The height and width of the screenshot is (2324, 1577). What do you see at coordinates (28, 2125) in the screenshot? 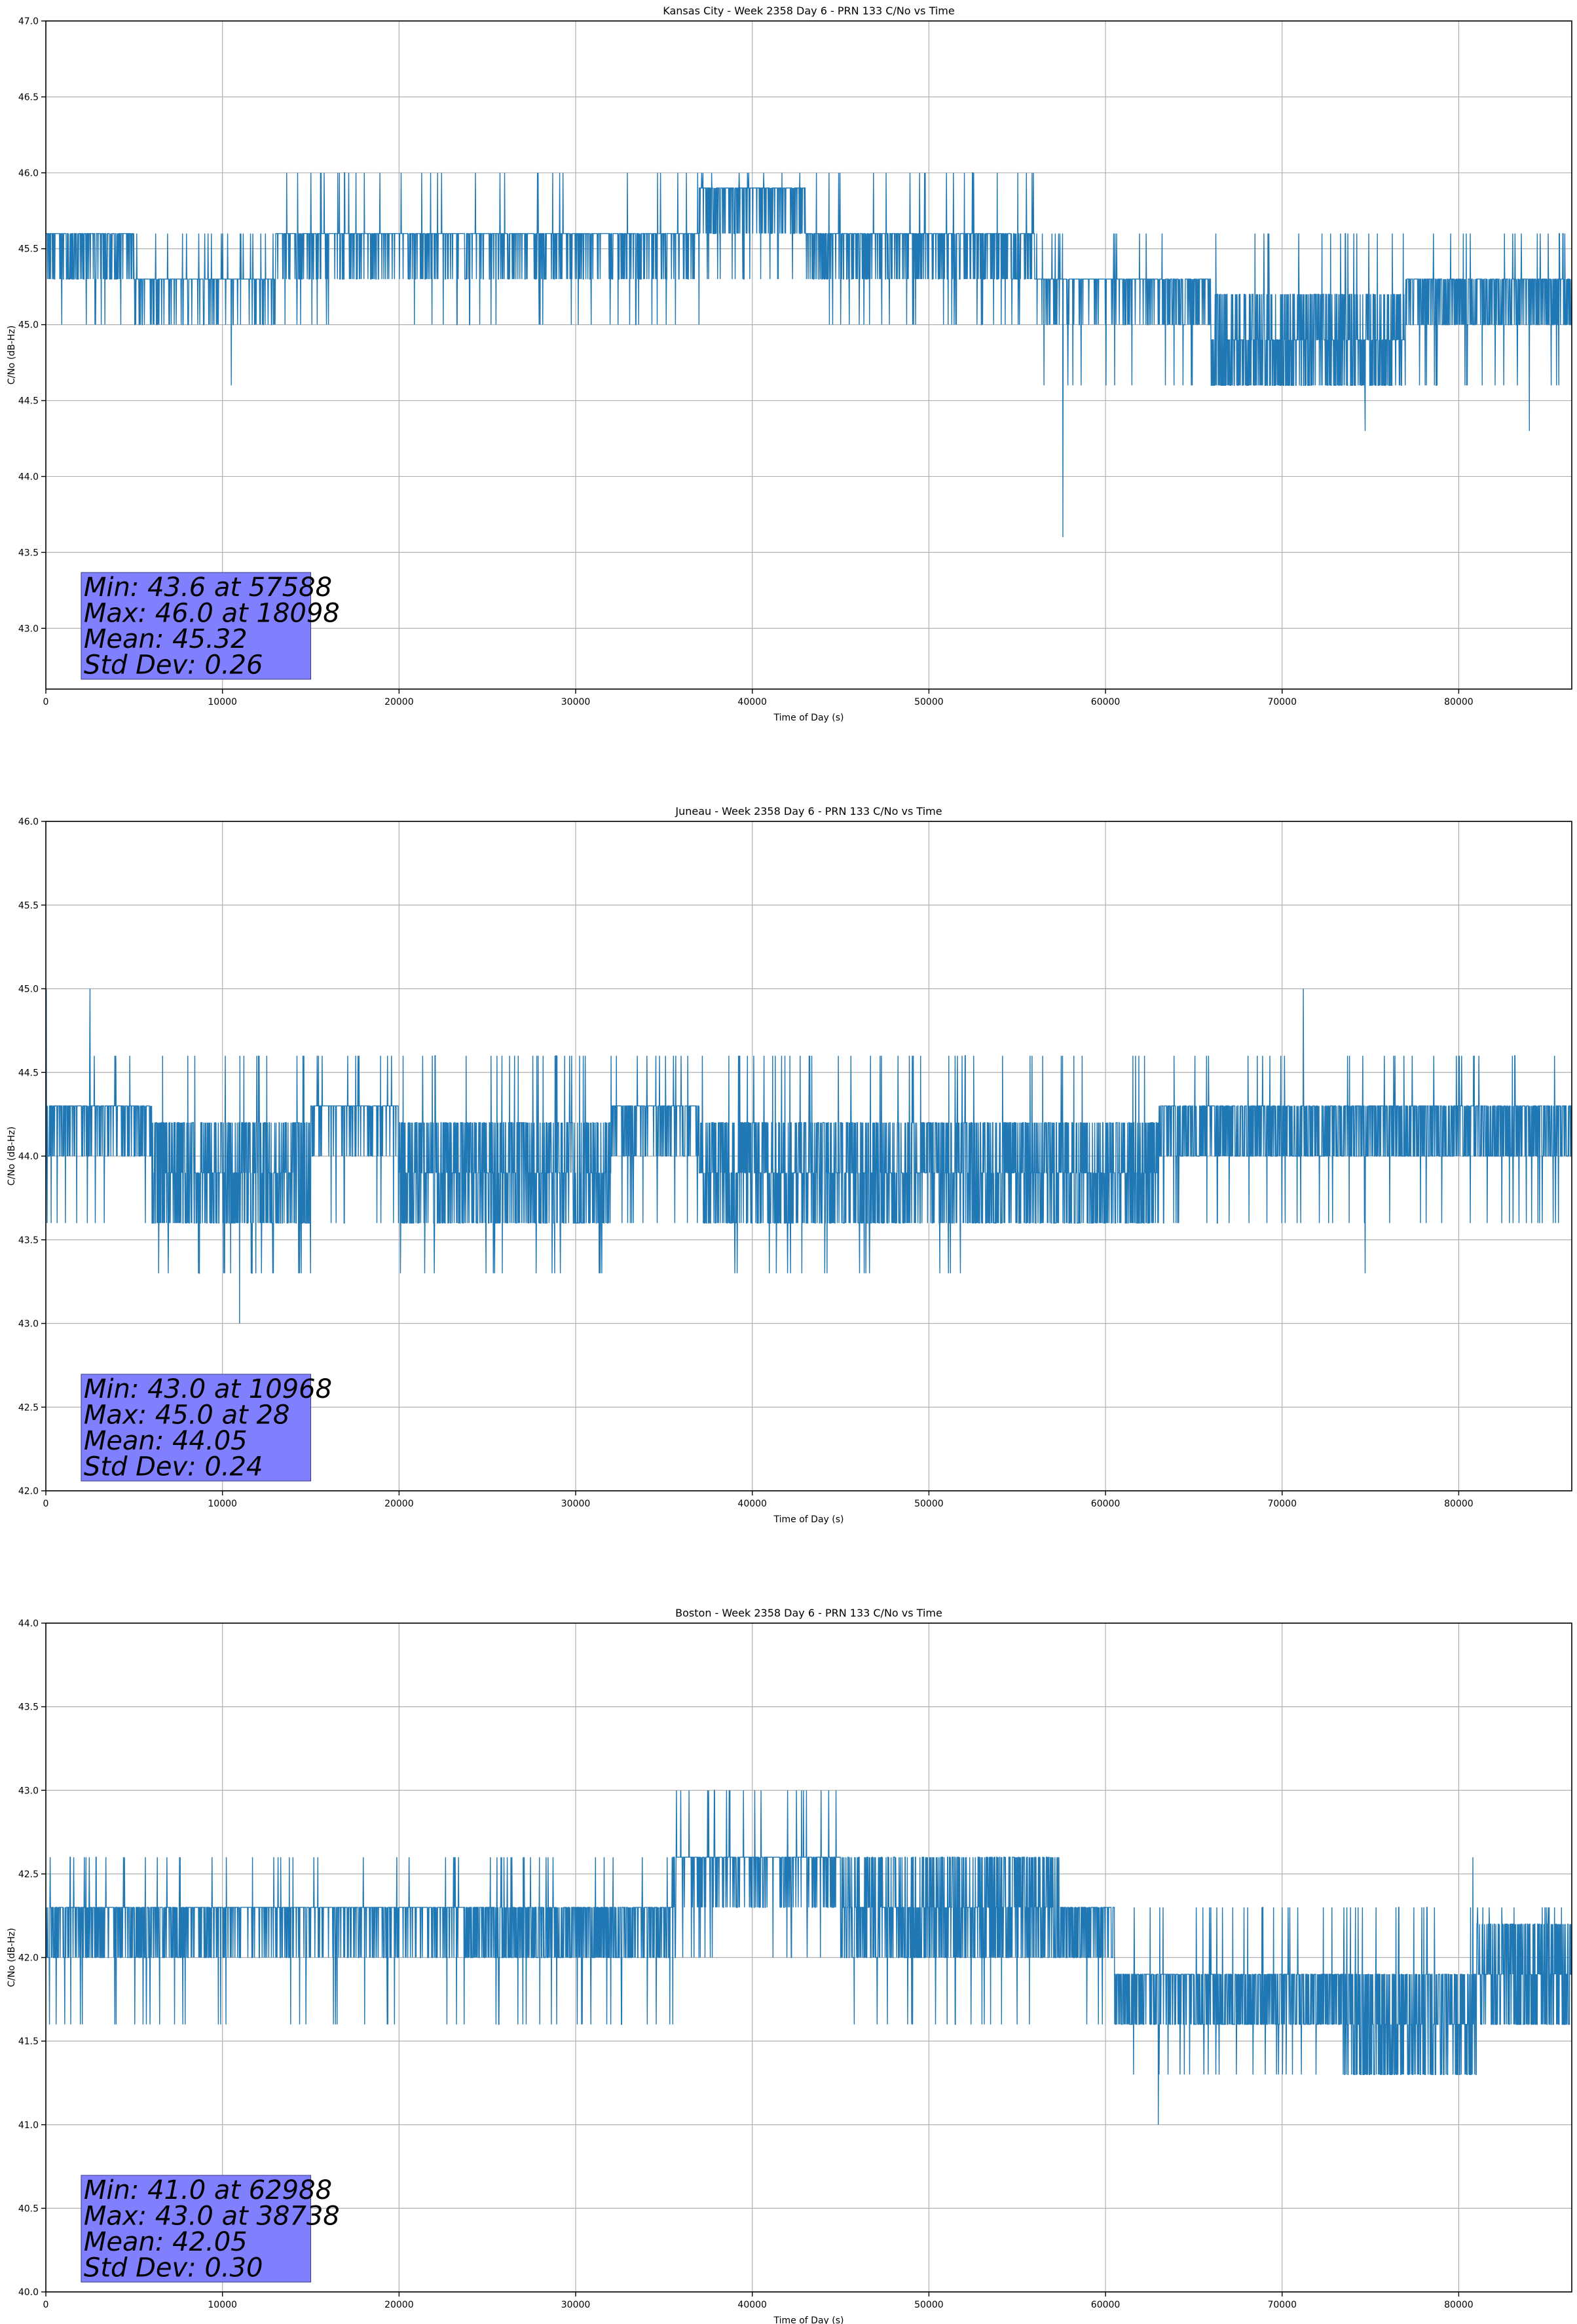
I see `y-tick-label: 41.0` at bounding box center [28, 2125].